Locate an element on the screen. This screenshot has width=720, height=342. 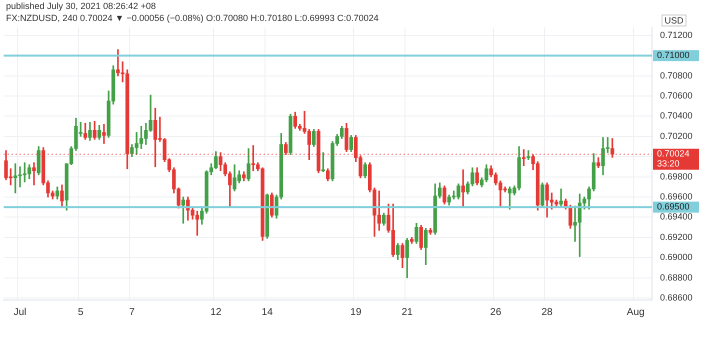
y-tick-label: 0.69400 is located at coordinates (676, 217).